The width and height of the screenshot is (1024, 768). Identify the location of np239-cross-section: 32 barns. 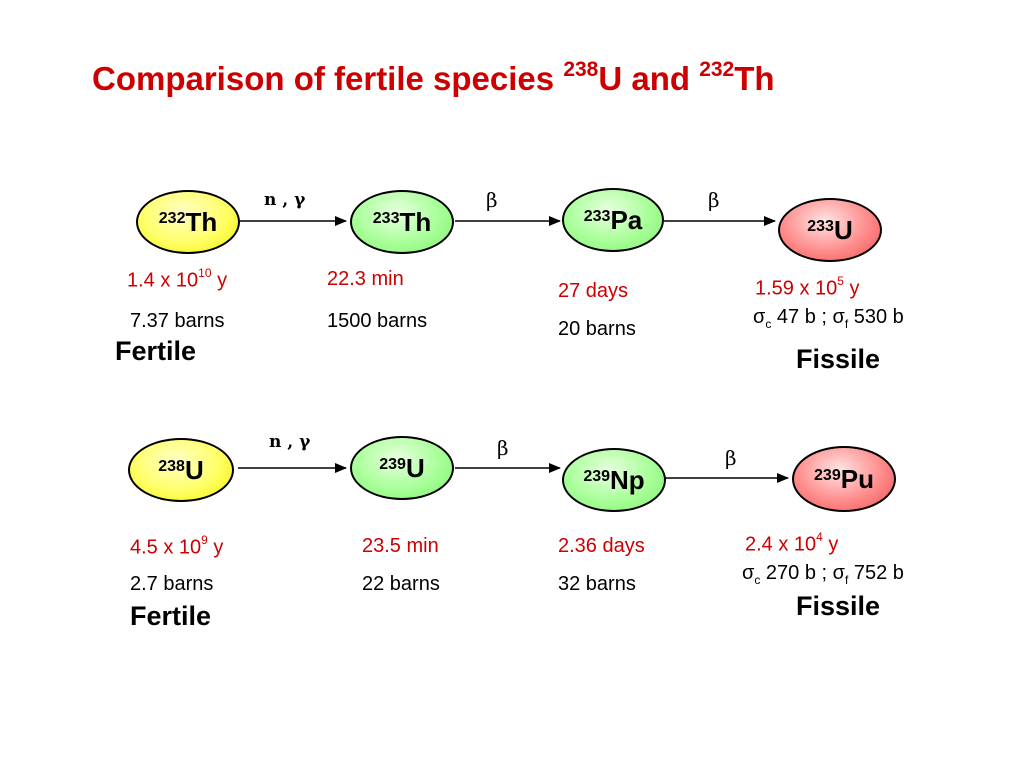
(597, 584).